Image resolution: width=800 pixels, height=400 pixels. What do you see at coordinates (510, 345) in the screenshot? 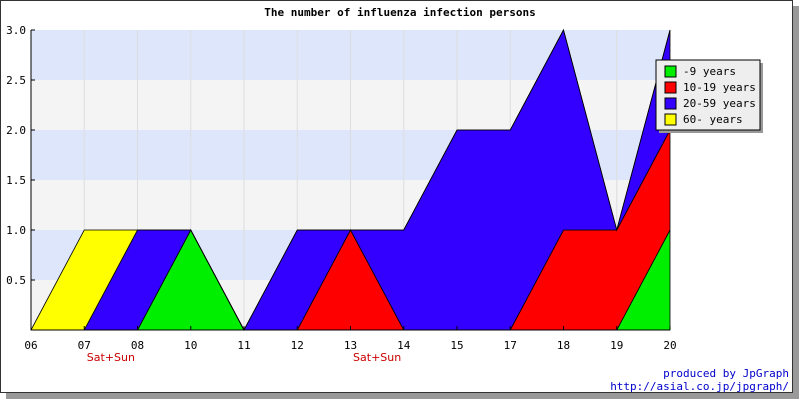
I see `x-tick-label: 17` at bounding box center [510, 345].